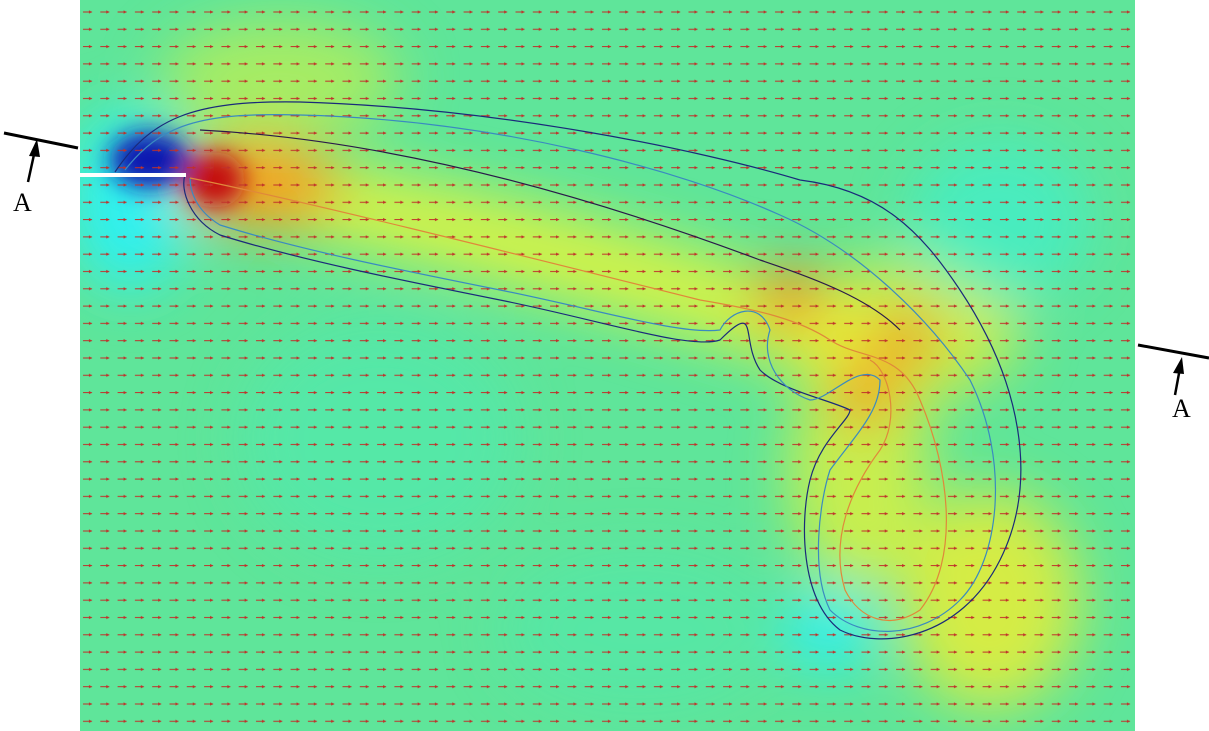 The image size is (1209, 731). I want to click on section-marker-right: A, so click(1173, 383).